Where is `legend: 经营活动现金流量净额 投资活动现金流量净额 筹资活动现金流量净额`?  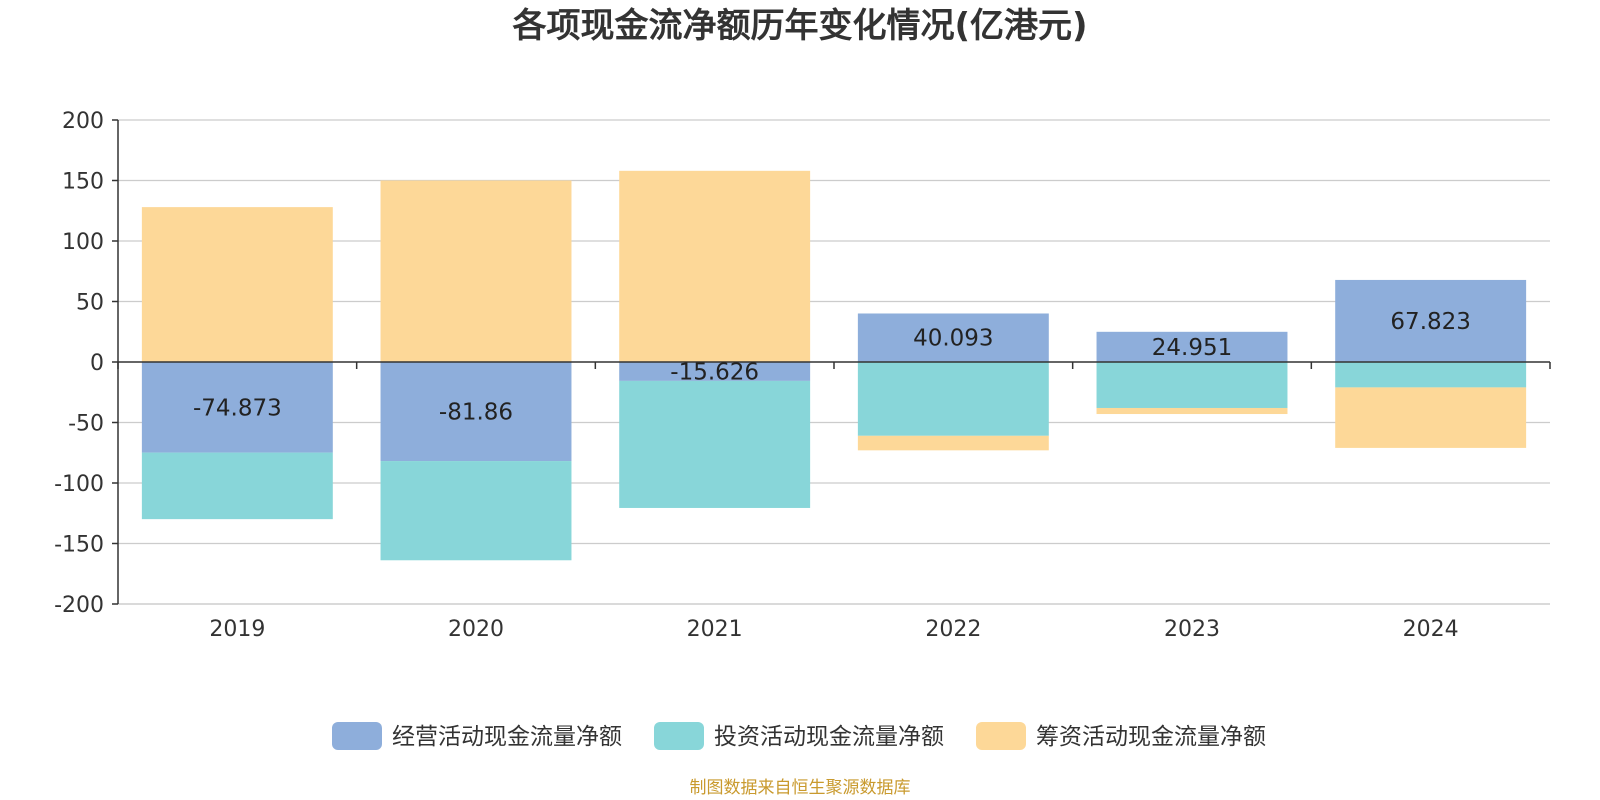
legend: 经营活动现金流量净额 投资活动现金流量净额 筹资活动现金流量净额 is located at coordinates (799, 736).